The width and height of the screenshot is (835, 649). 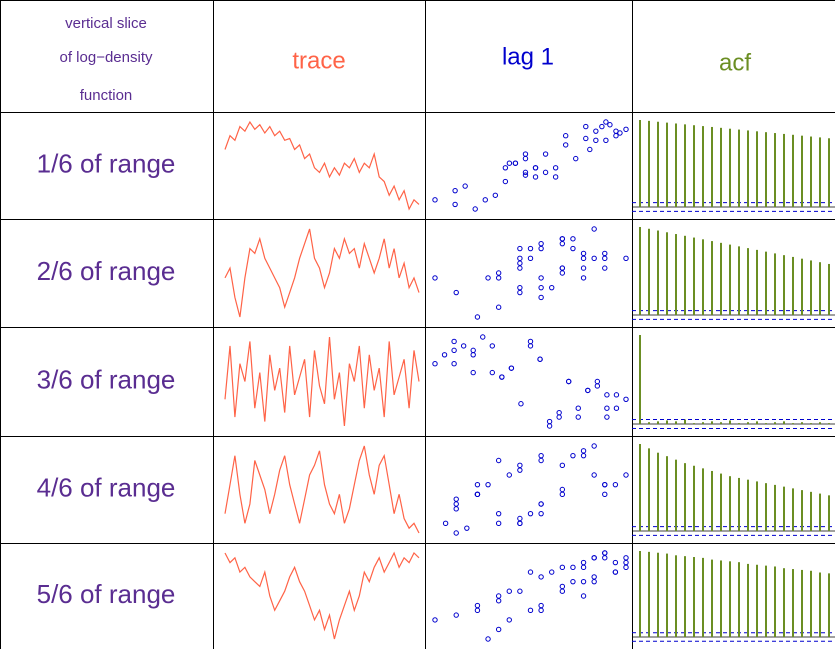 What do you see at coordinates (106, 487) in the screenshot?
I see `row-label: 4/6 of range` at bounding box center [106, 487].